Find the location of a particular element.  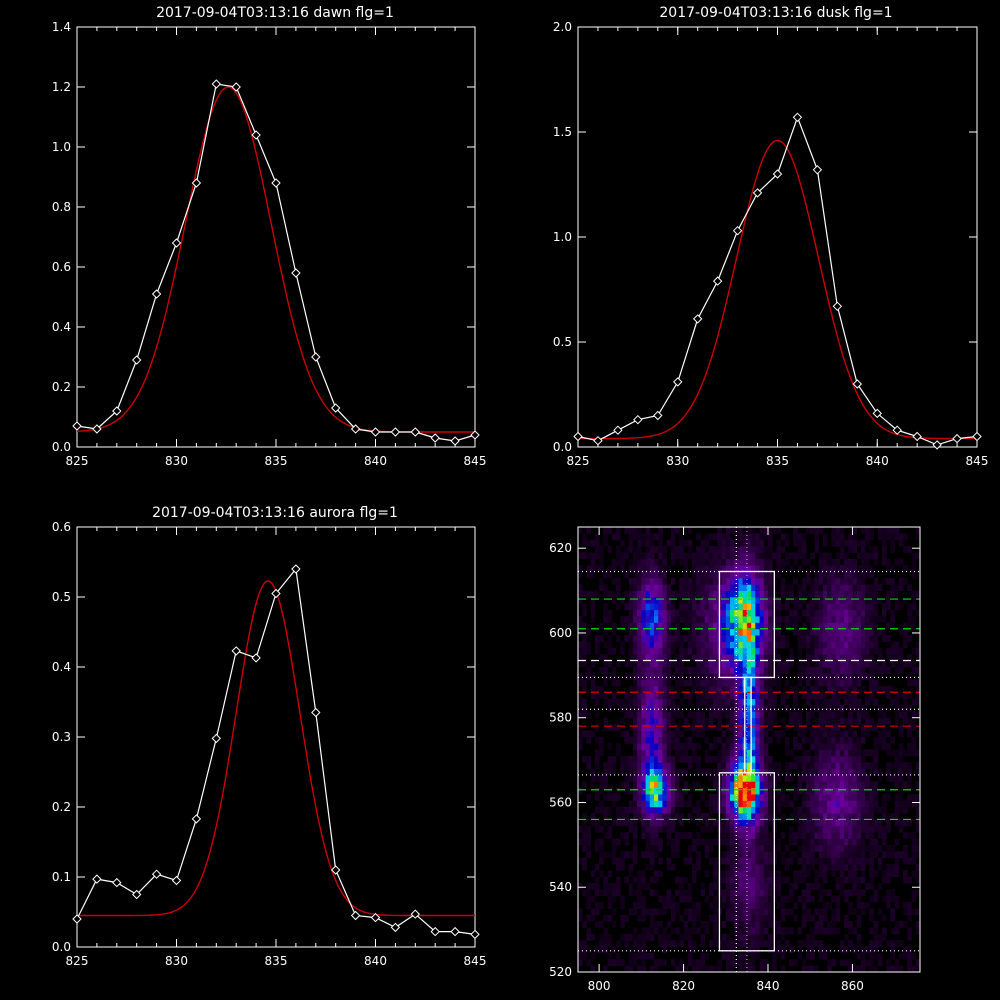

aurora-data-point is located at coordinates (256, 658).